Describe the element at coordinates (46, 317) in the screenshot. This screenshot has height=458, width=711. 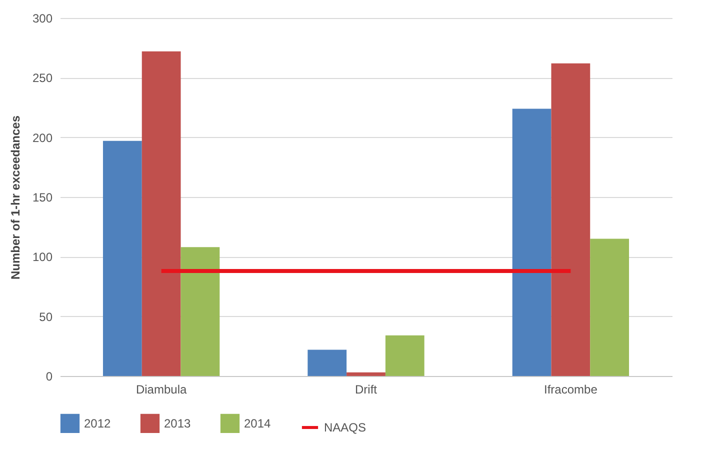
I see `y-tick-label: 50` at that location.